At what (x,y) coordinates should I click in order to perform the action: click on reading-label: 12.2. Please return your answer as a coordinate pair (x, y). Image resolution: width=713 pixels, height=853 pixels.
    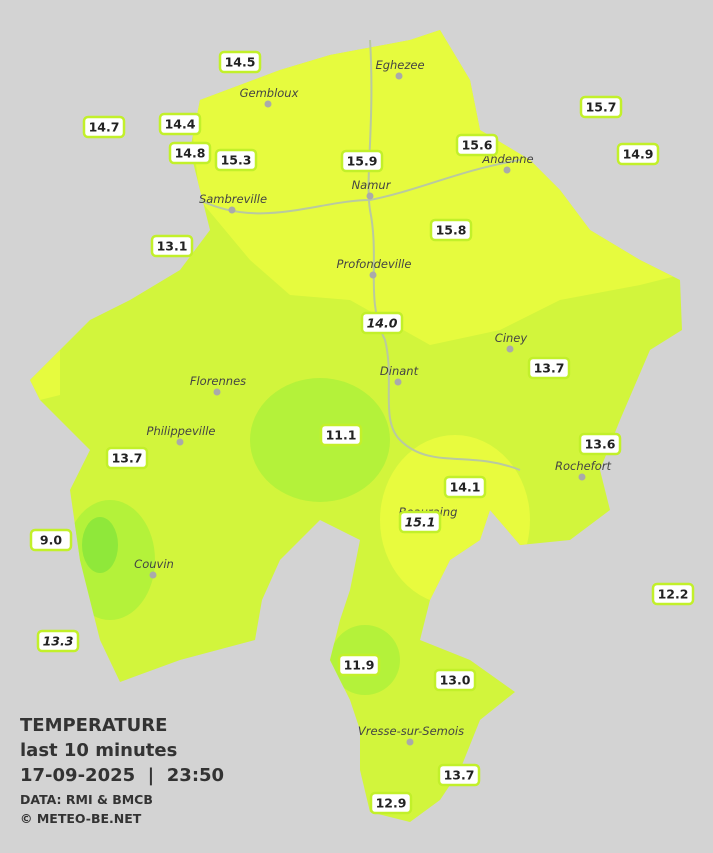
    Looking at the image, I should click on (673, 594).